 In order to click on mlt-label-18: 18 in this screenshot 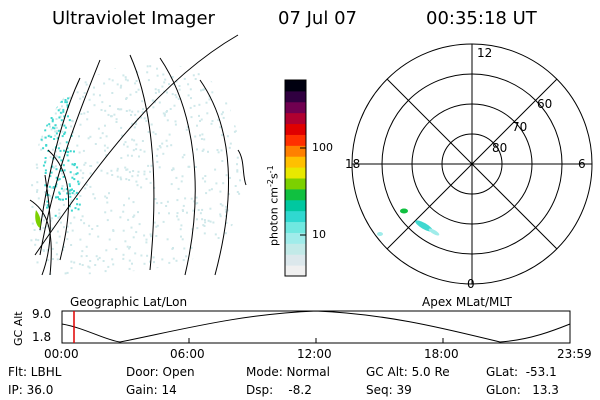, I will do `click(353, 164)`.